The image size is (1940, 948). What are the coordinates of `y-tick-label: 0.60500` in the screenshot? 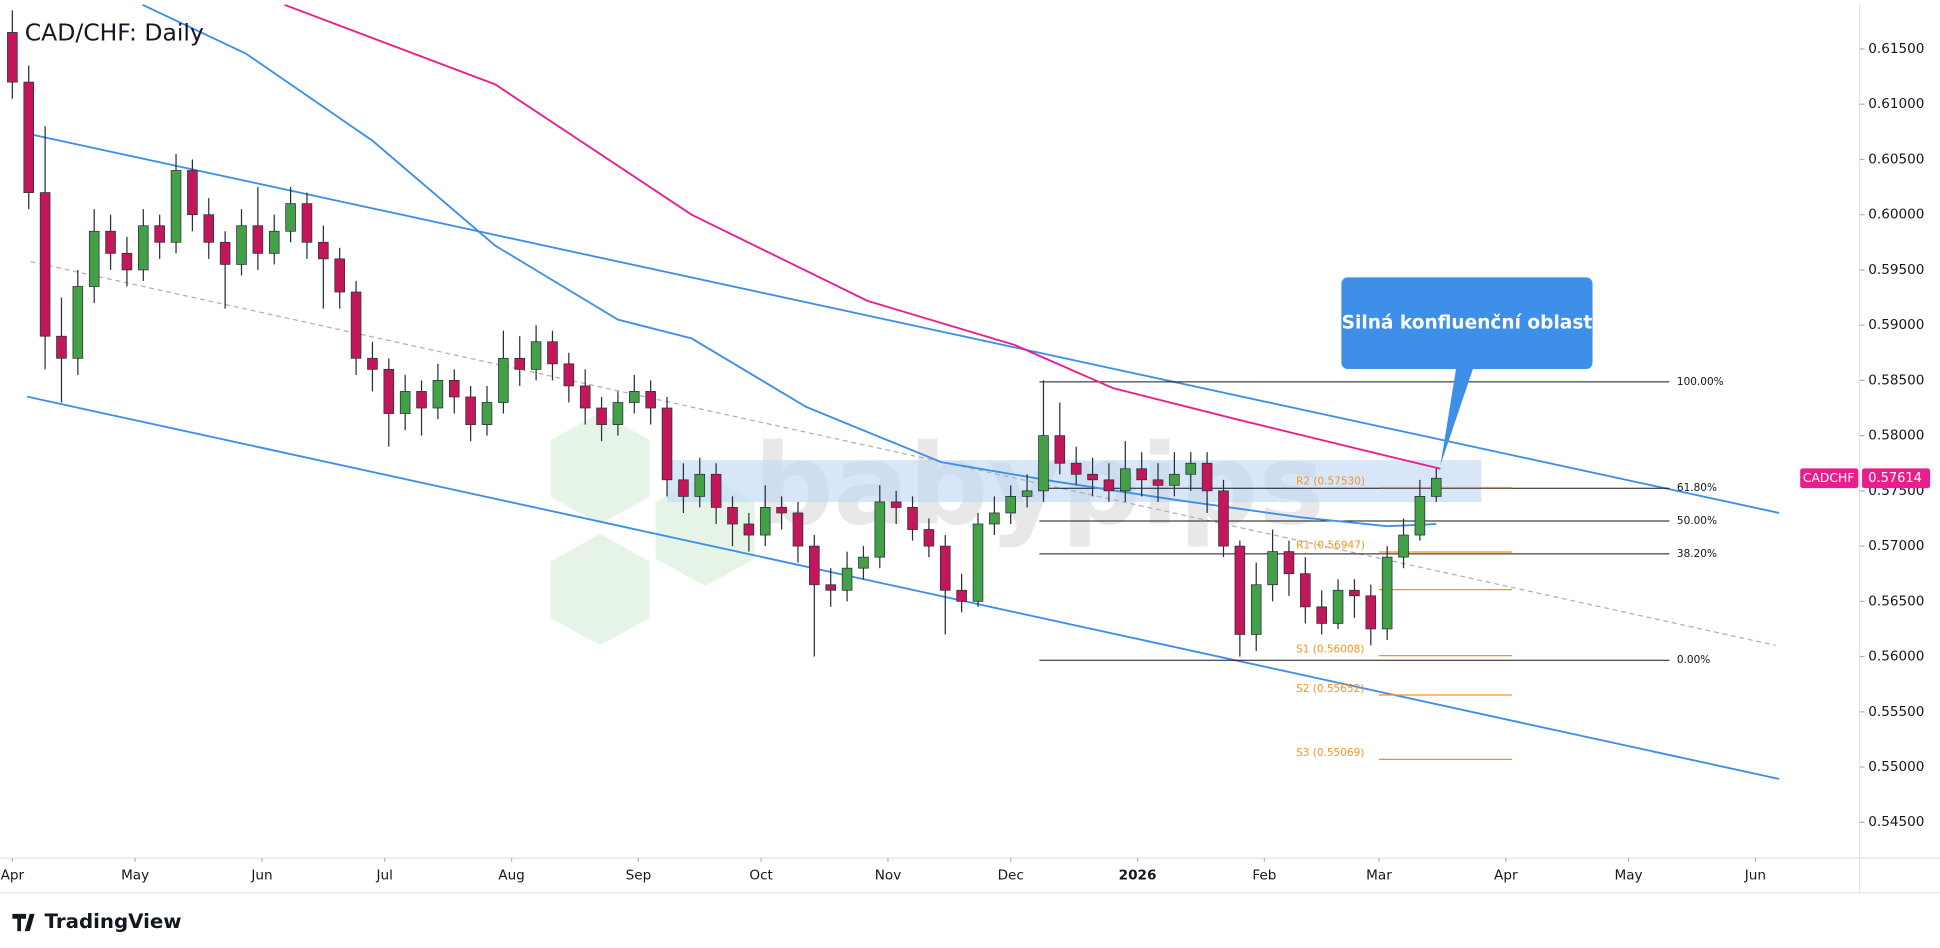 It's located at (1896, 159).